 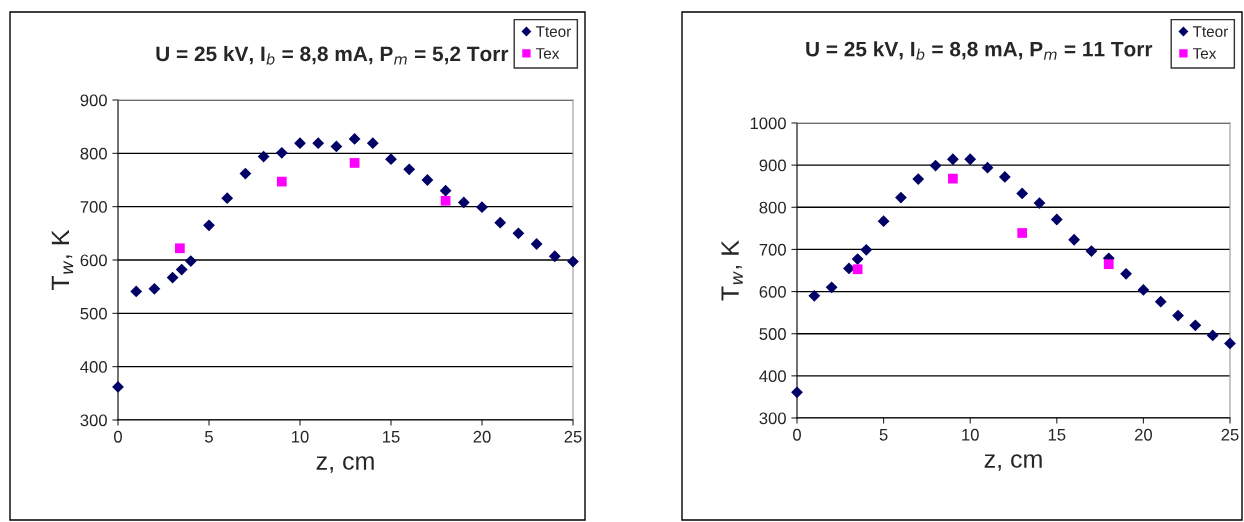 I want to click on chart-title: U = 25 kV, I$_{b}$ = 8,8 mA, P$_{m}$ = 11 Torr, so click(x=979, y=50).